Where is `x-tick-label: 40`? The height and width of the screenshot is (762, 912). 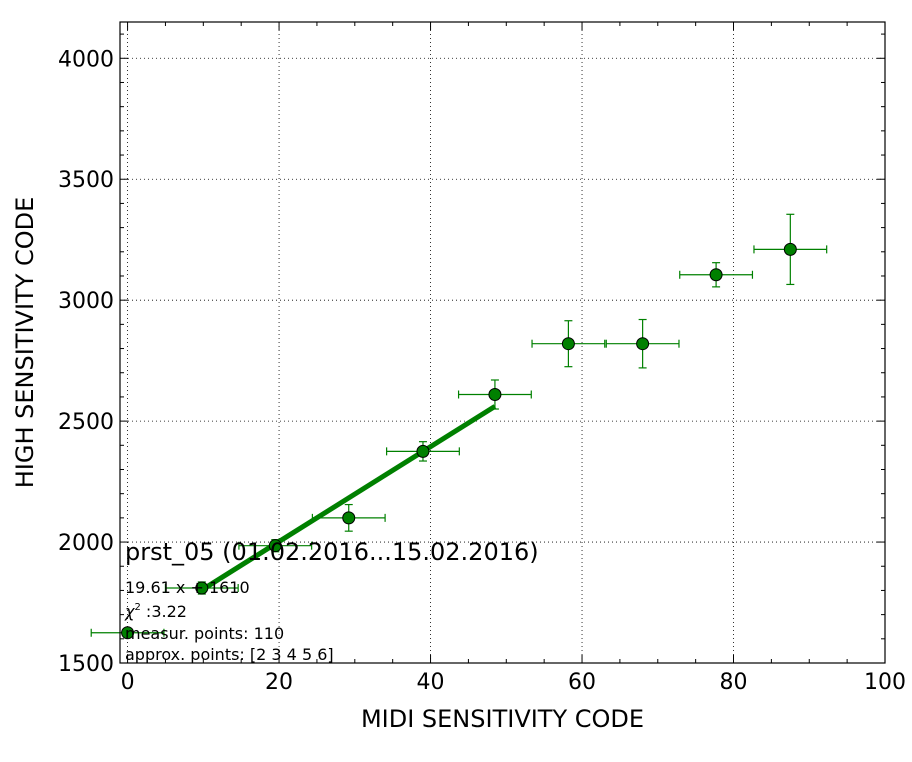 x-tick-label: 40 is located at coordinates (431, 682).